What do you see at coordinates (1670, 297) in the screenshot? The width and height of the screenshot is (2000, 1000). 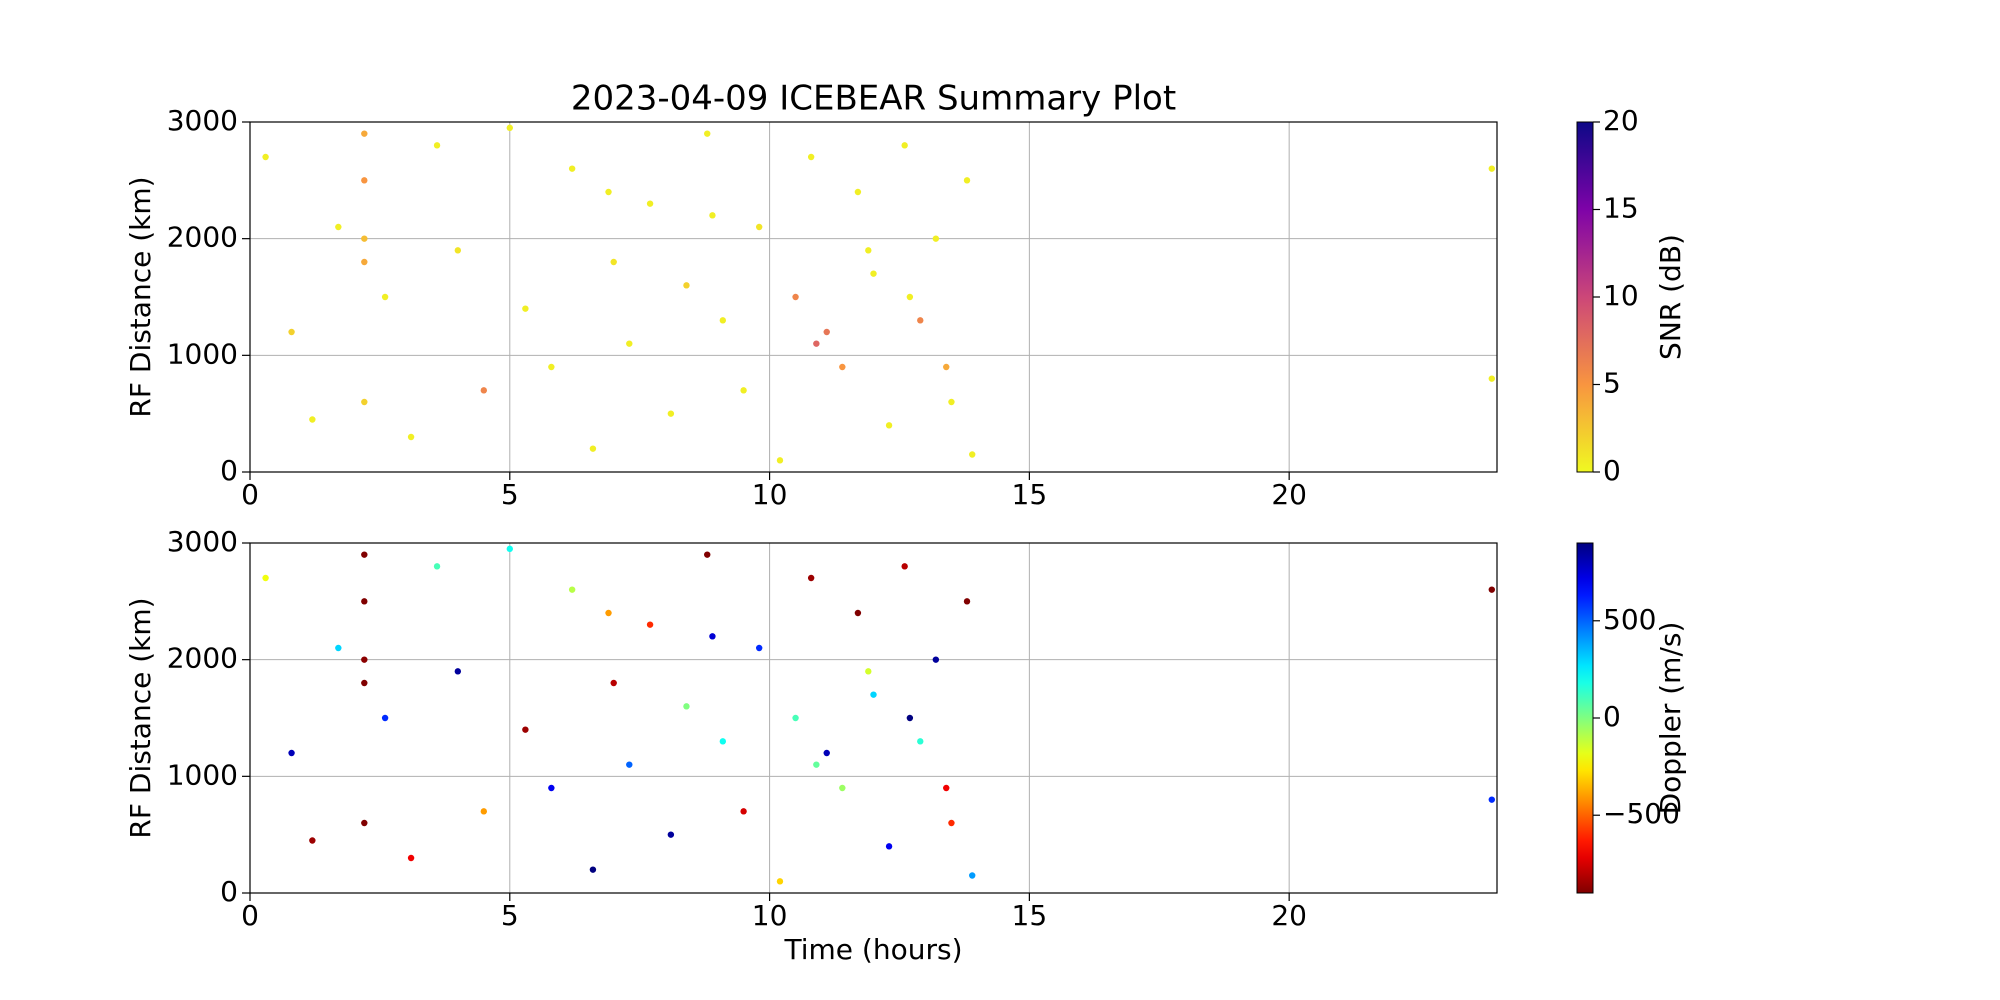 I see `colorbar-label: SNR (dB)` at bounding box center [1670, 297].